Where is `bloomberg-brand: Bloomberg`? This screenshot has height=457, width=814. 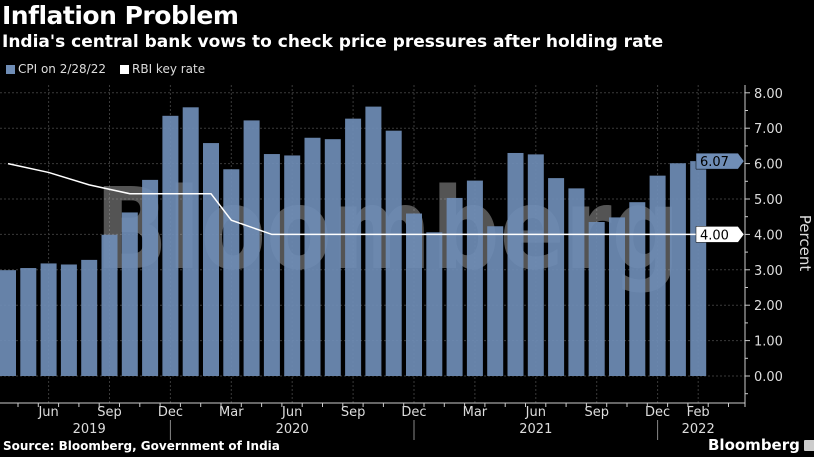
bloomberg-brand: Bloomberg is located at coordinates (761, 445).